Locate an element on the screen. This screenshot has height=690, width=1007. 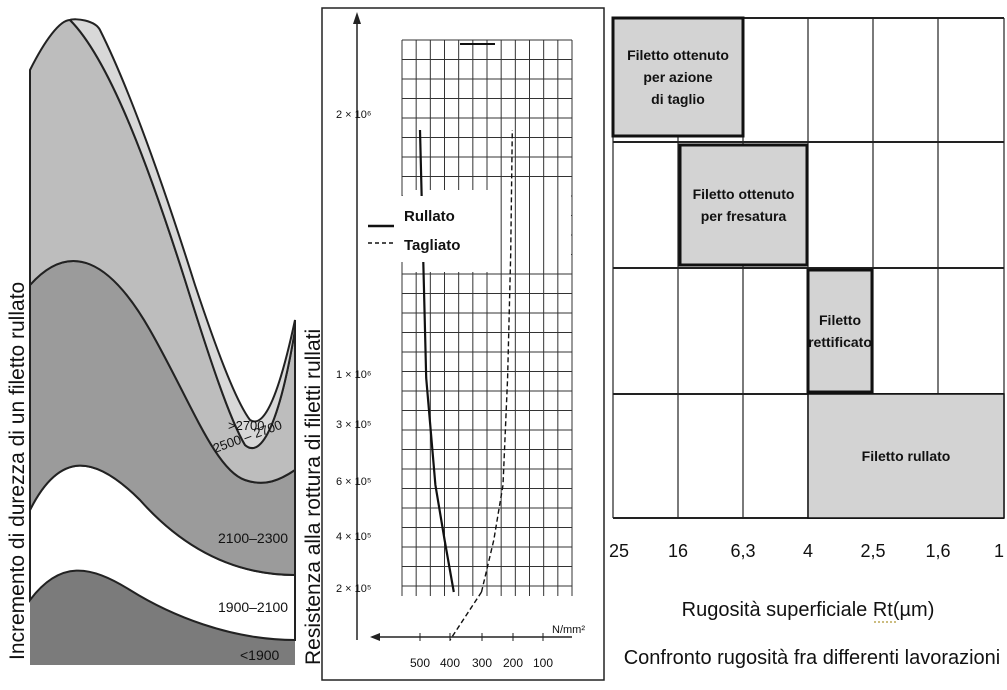
rough-box-label: rettificato is located at coordinates (840, 342).